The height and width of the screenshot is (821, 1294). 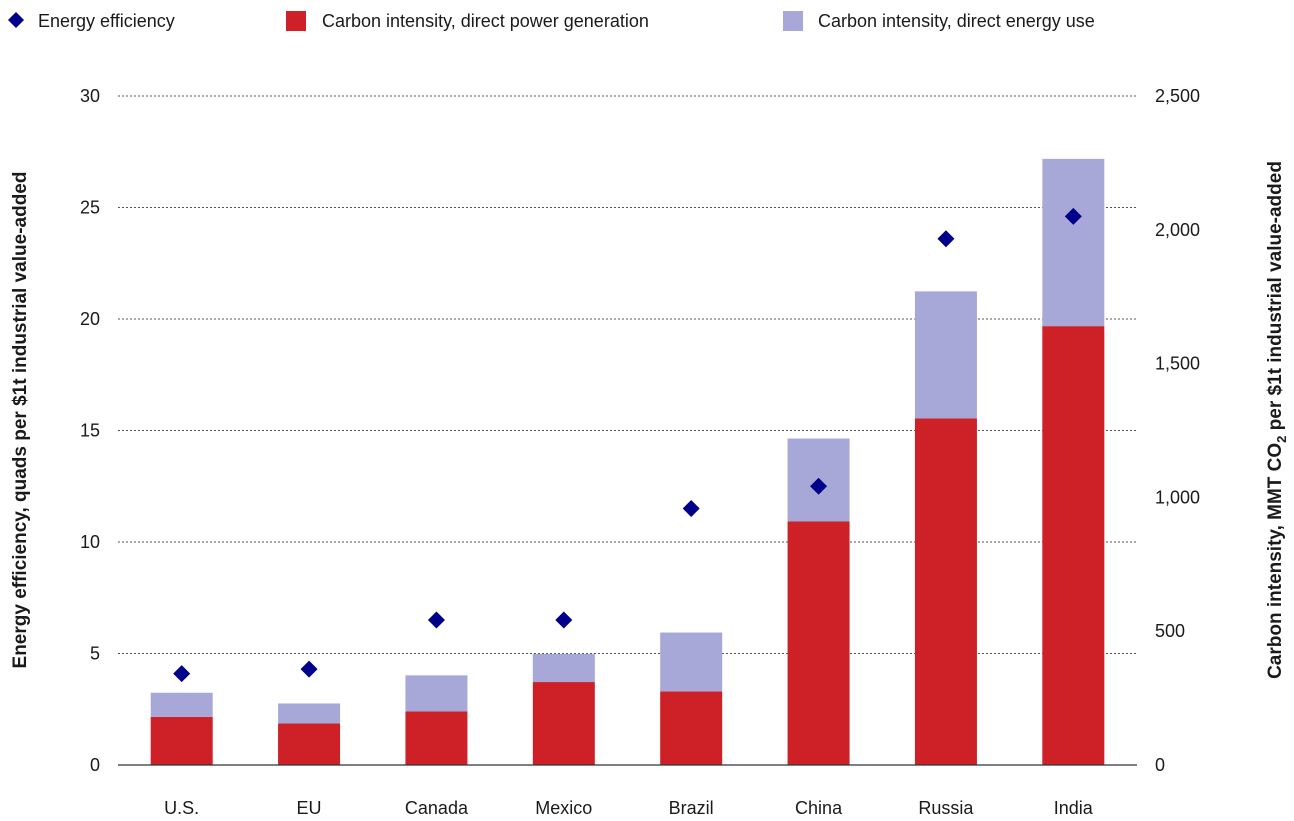 What do you see at coordinates (181, 808) in the screenshot?
I see `category-label: U.S.` at bounding box center [181, 808].